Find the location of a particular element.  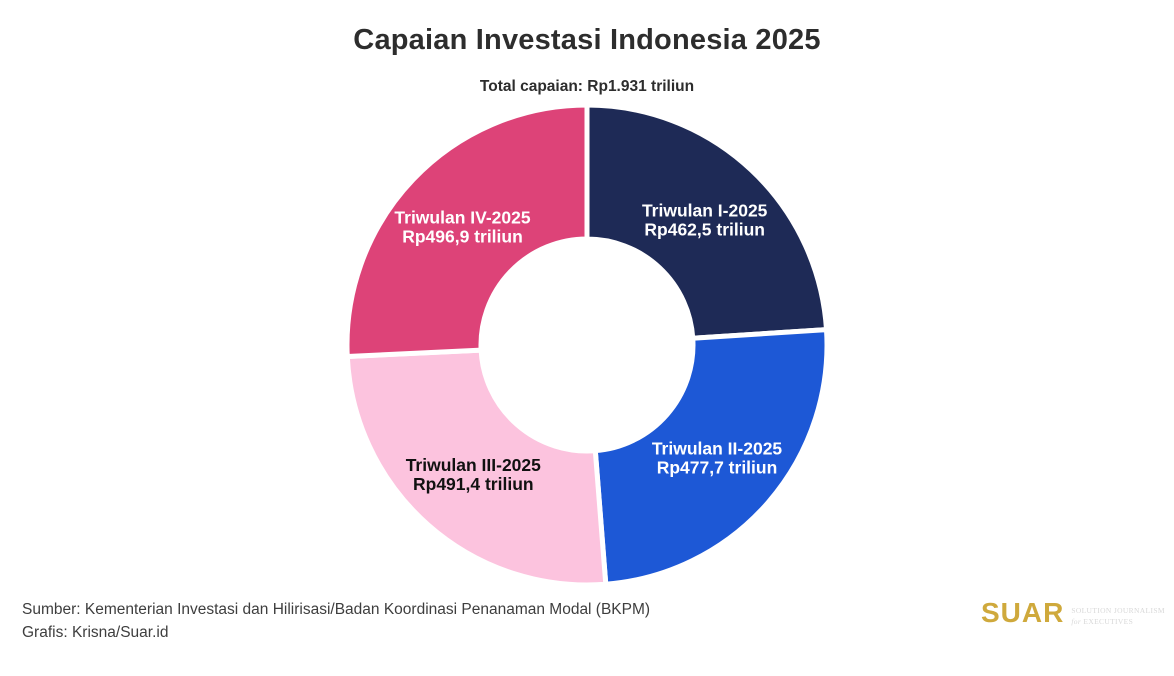

segment-label-1: Triwulan I-2025 Rp462,5 triliun is located at coordinates (705, 220).